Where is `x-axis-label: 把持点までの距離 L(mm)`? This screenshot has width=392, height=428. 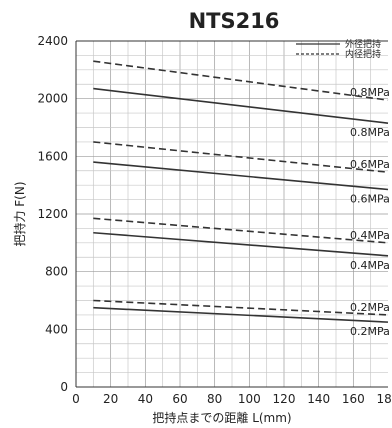
x-axis-label: 把持点までの距離 L(mm) is located at coordinates (221, 417).